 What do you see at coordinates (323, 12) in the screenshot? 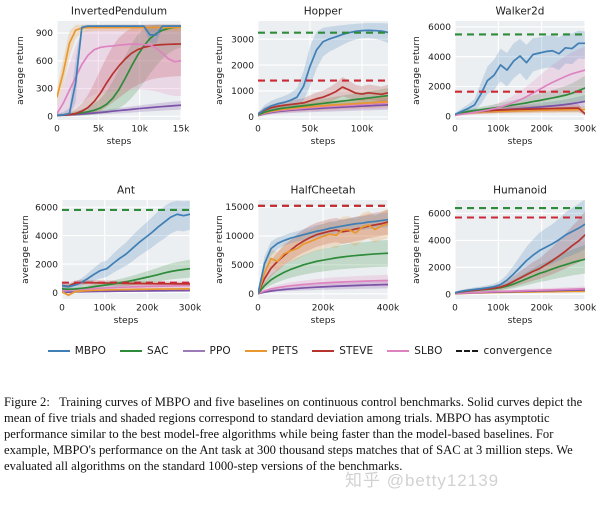
I see `panel-title: Hopper` at bounding box center [323, 12].